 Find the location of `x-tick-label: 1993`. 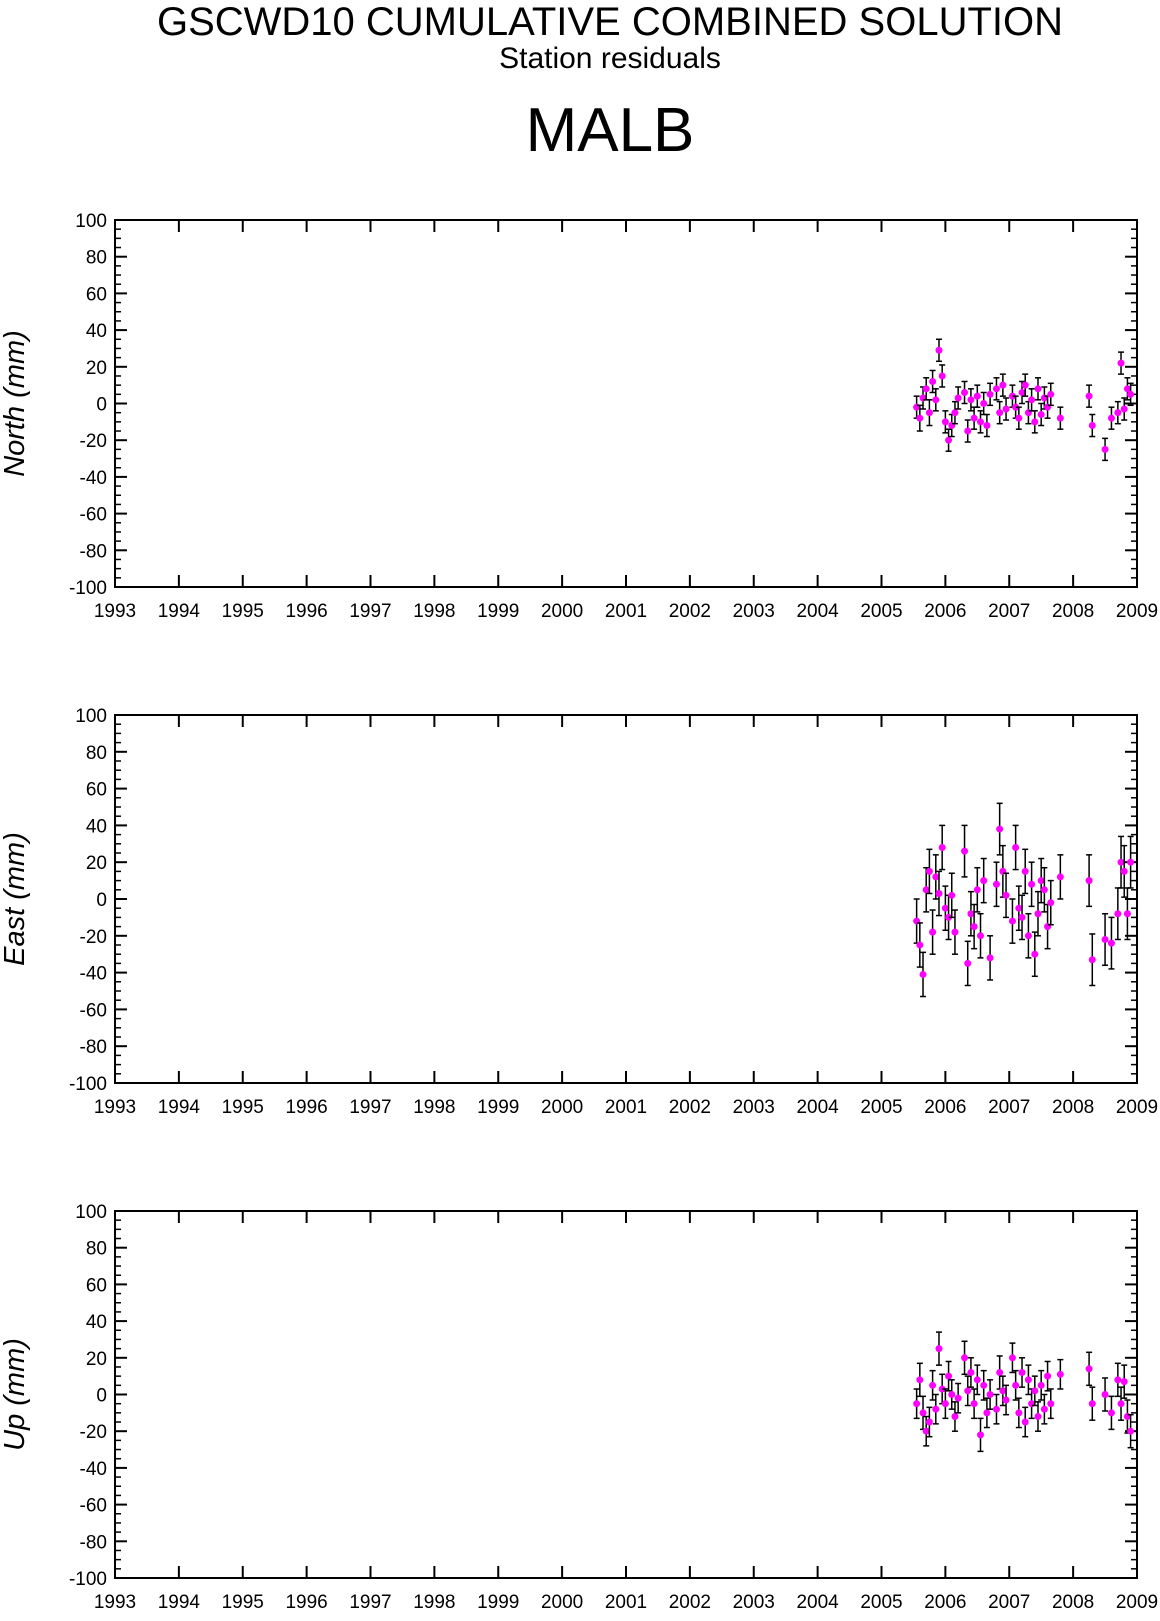

x-tick-label: 1993 is located at coordinates (115, 611).